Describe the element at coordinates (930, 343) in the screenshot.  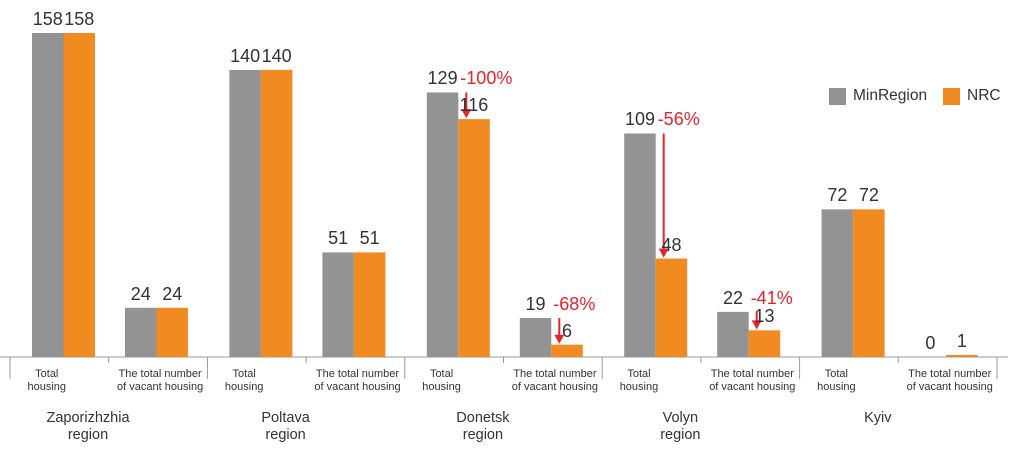
I see `value-label: 0` at that location.